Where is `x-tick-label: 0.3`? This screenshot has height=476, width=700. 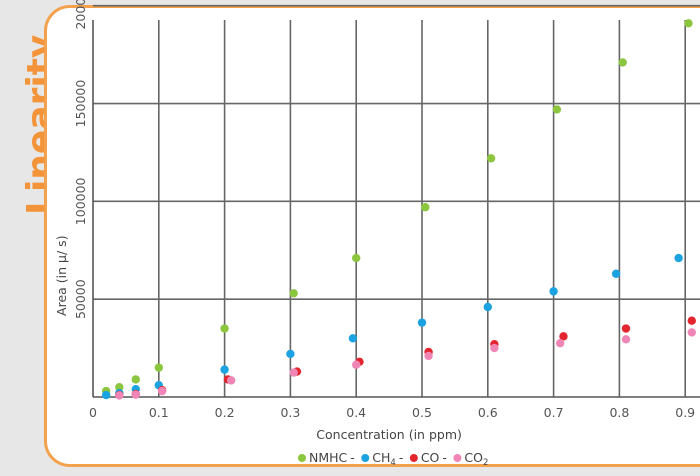
x-tick-label: 0.3 is located at coordinates (290, 412).